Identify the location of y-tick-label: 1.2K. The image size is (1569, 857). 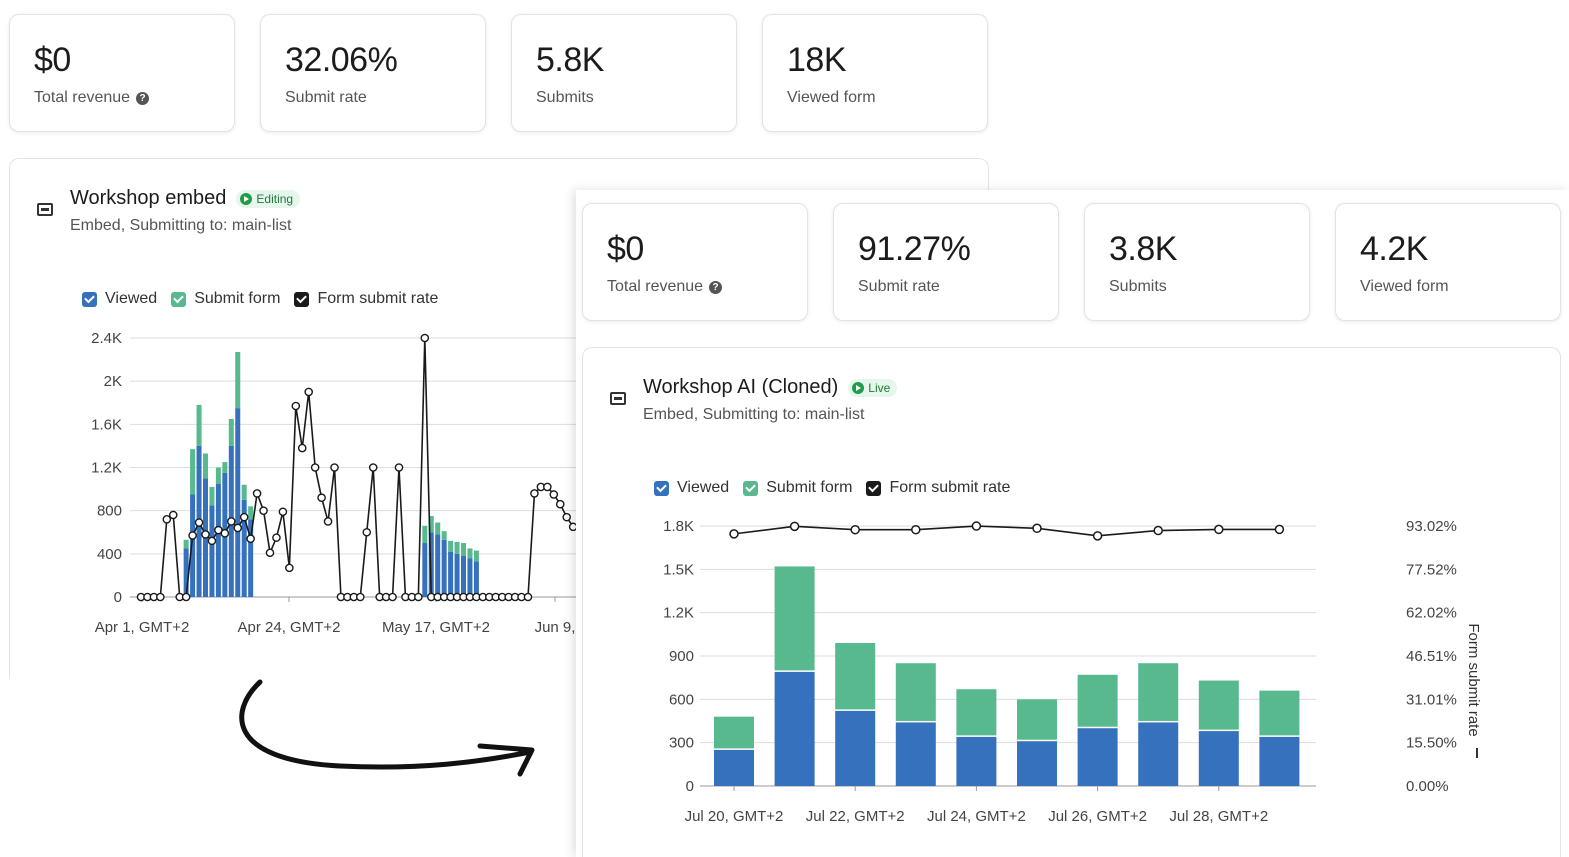
(106, 468).